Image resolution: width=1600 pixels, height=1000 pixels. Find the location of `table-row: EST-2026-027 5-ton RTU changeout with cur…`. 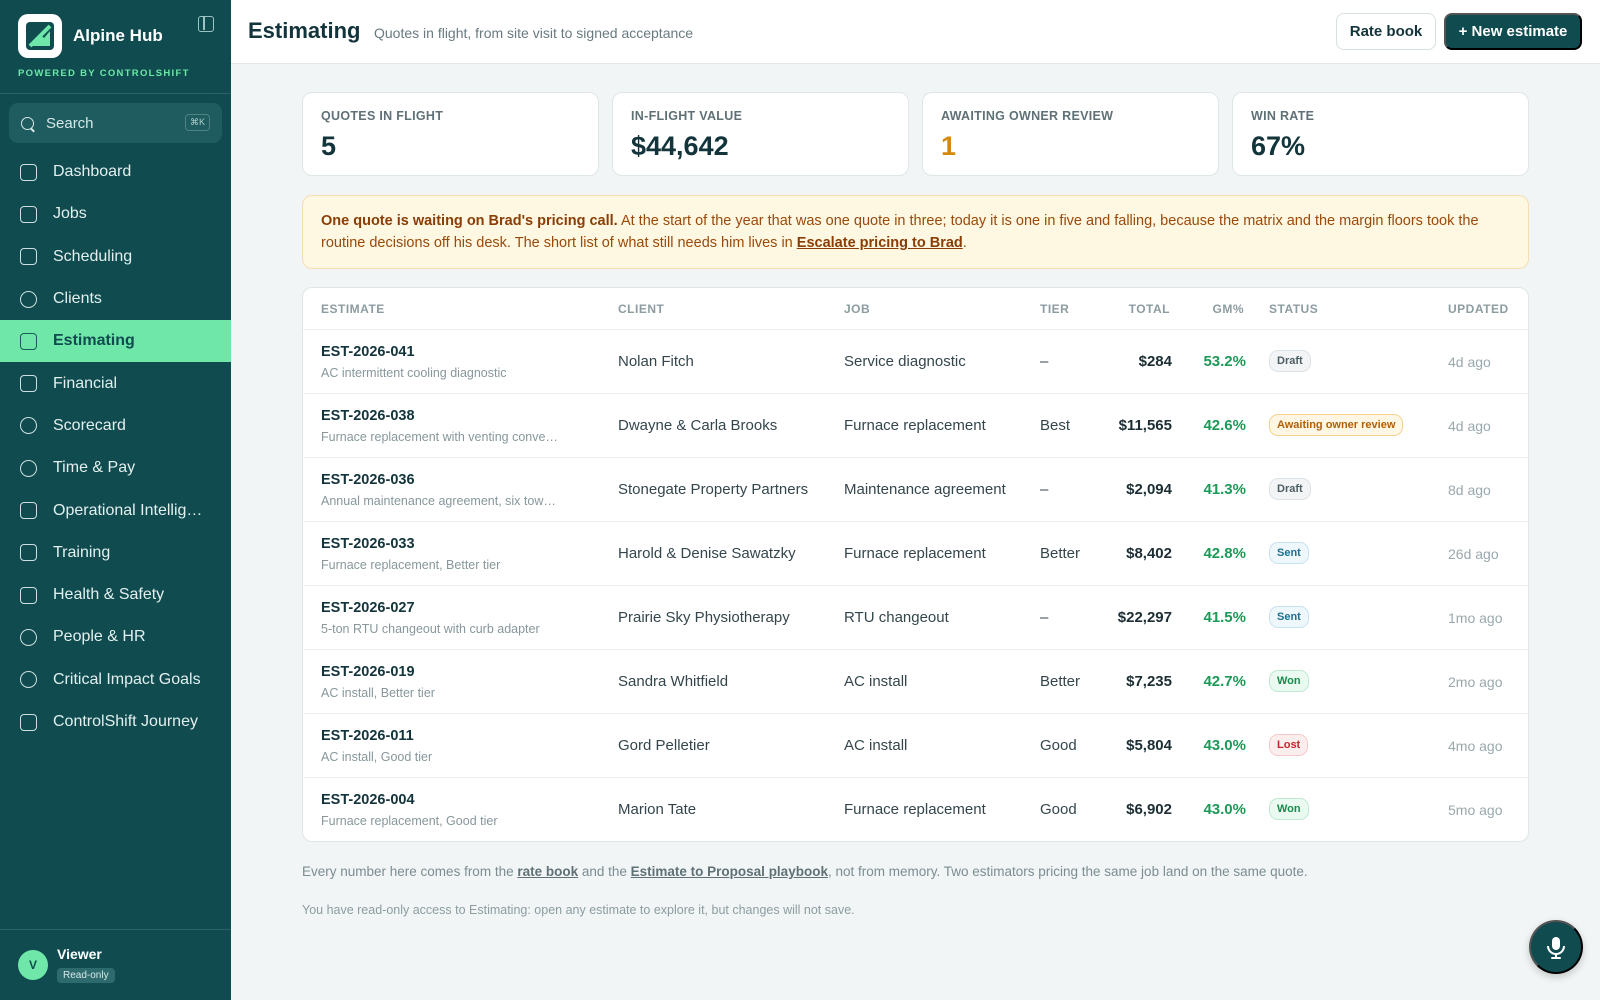

table-row: EST-2026-027 5-ton RTU changeout with cur… is located at coordinates (915, 618).